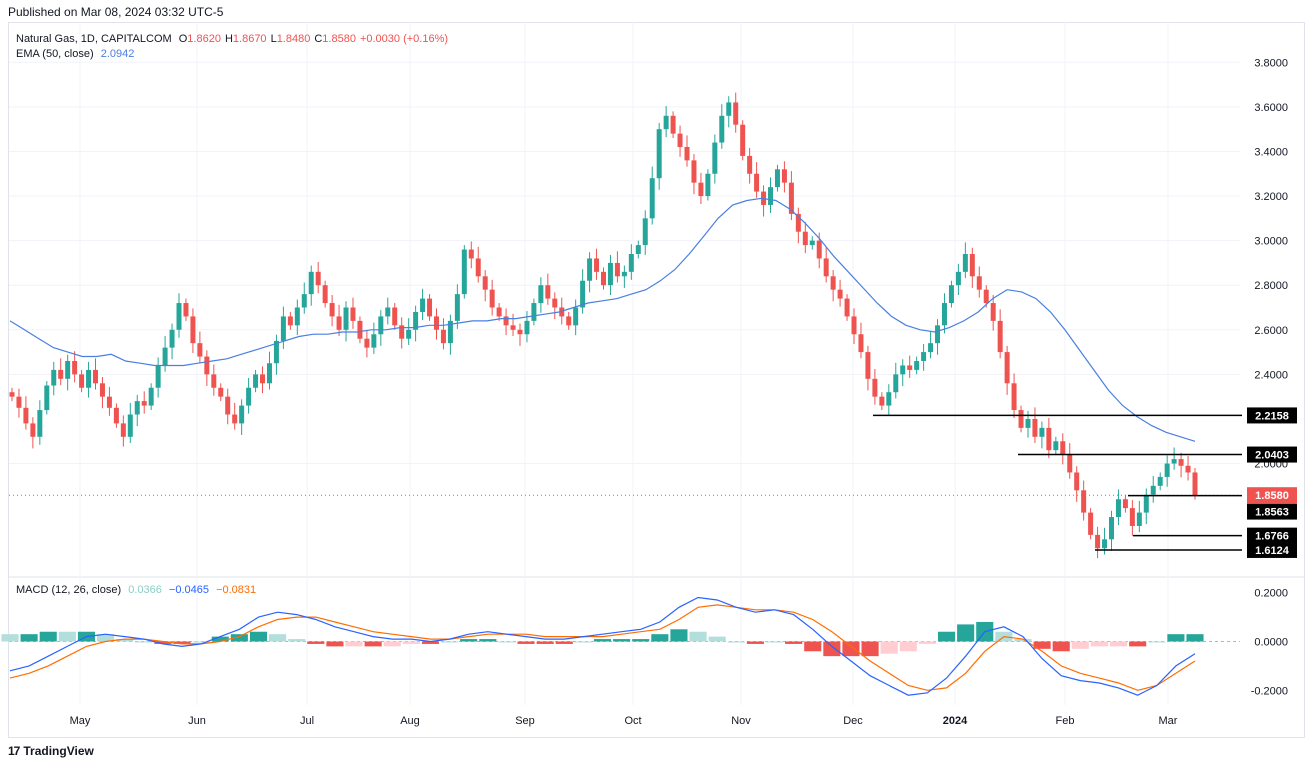 This screenshot has height=768, width=1313. Describe the element at coordinates (1271, 63) in the screenshot. I see `price-tick-label: 3.8000` at that location.